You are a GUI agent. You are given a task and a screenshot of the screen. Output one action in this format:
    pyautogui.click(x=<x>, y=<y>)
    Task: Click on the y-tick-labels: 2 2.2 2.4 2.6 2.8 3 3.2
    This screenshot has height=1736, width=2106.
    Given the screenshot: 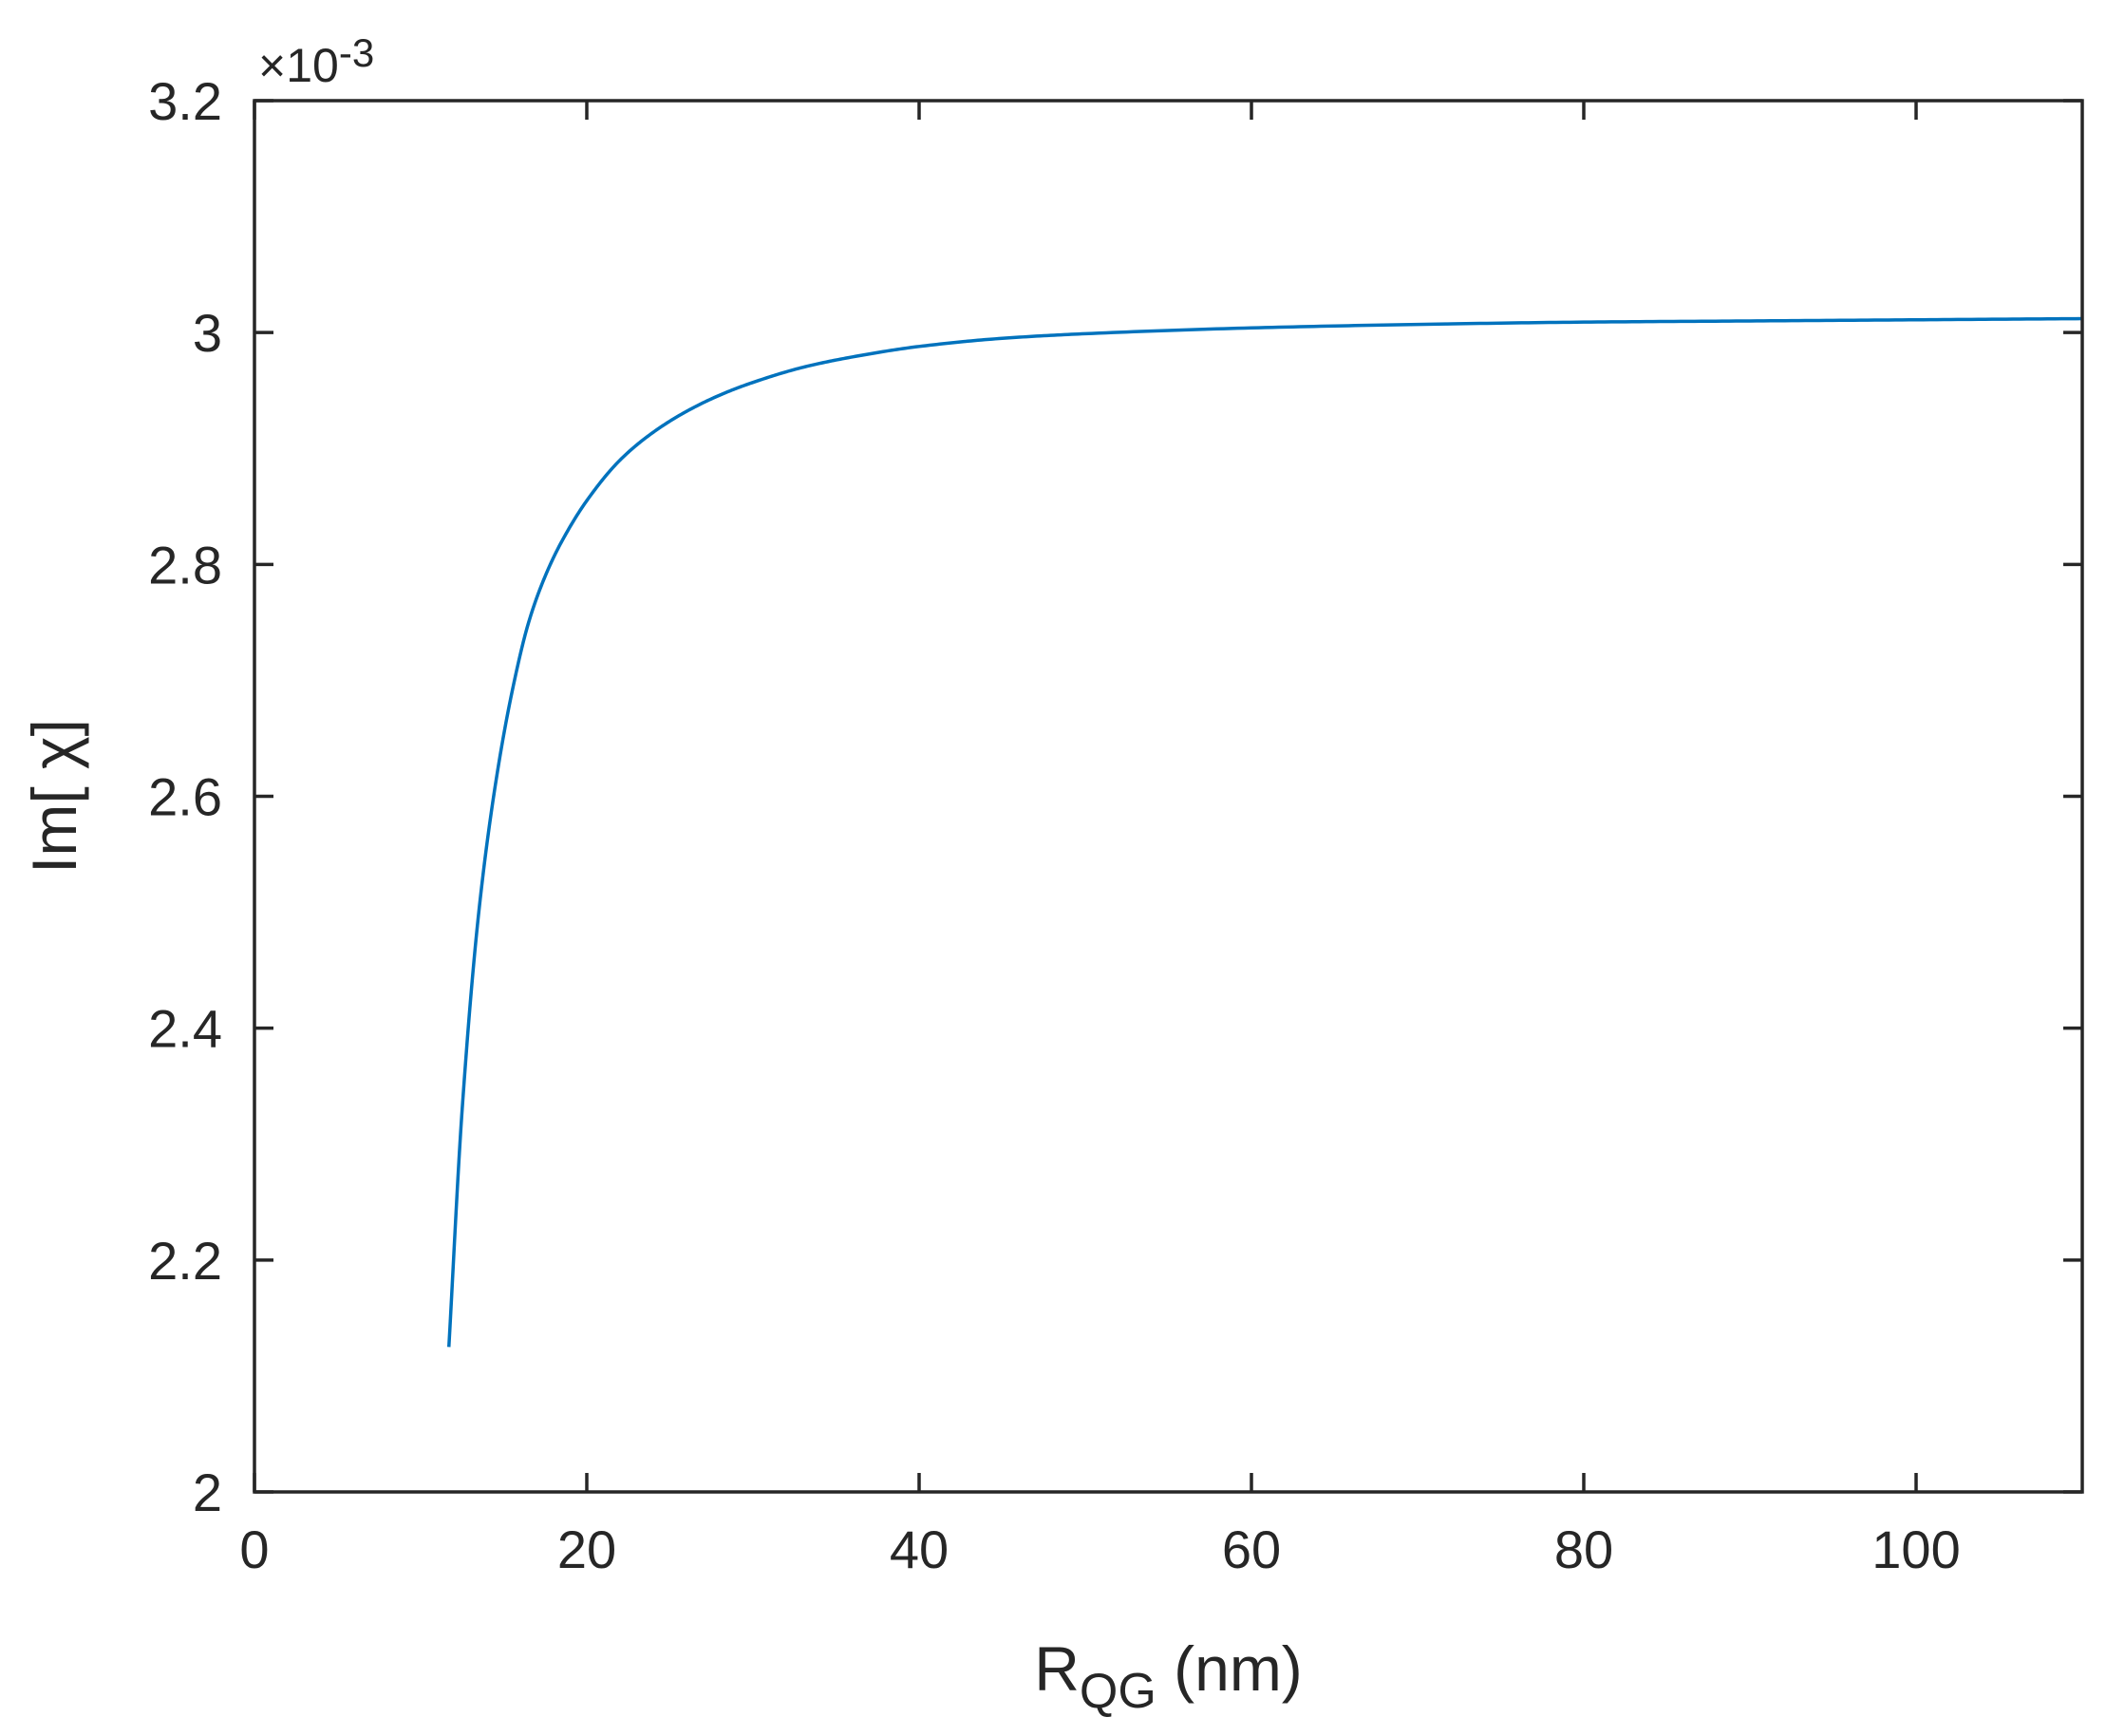 What is the action you would take?
    pyautogui.click(x=185, y=796)
    